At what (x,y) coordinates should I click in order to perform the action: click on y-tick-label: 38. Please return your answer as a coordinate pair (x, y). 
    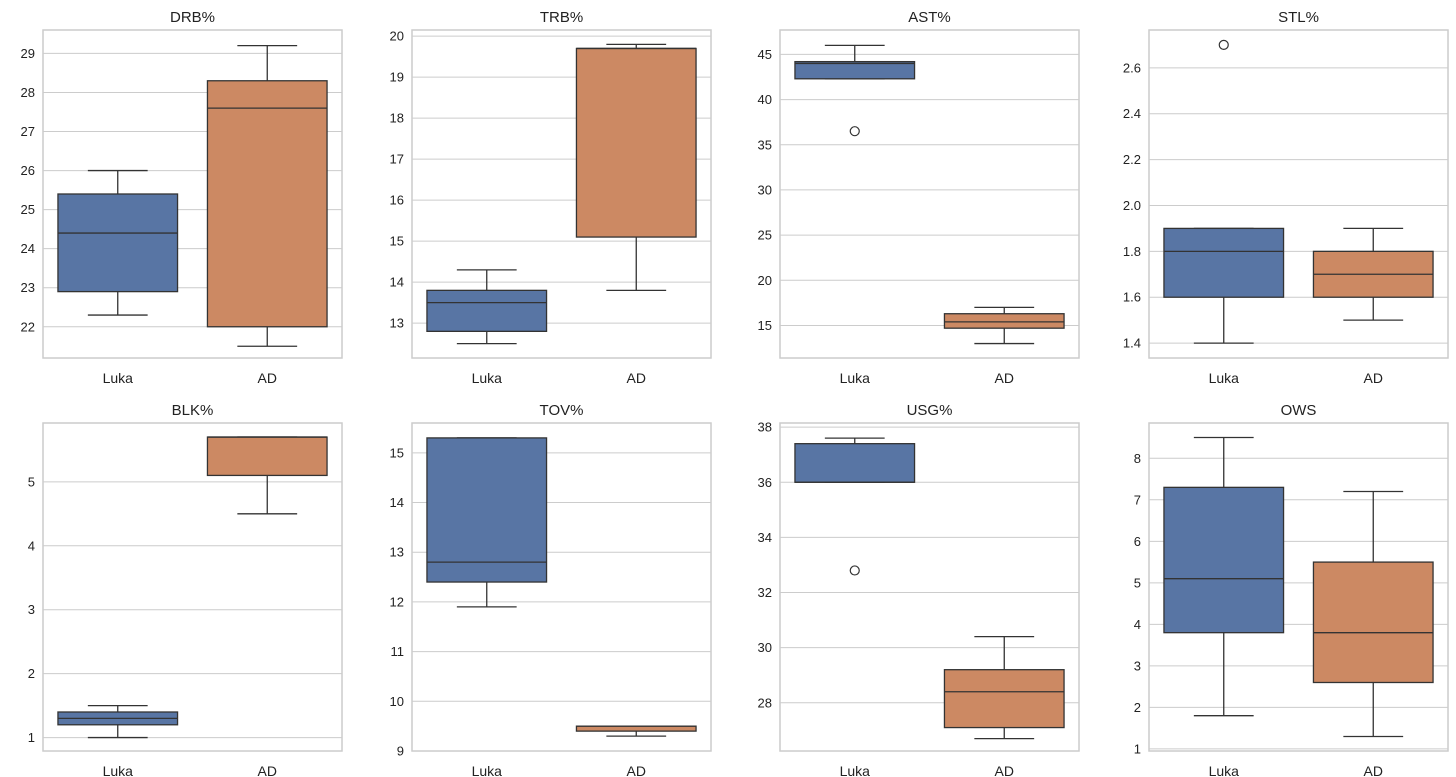
    Looking at the image, I should click on (765, 427).